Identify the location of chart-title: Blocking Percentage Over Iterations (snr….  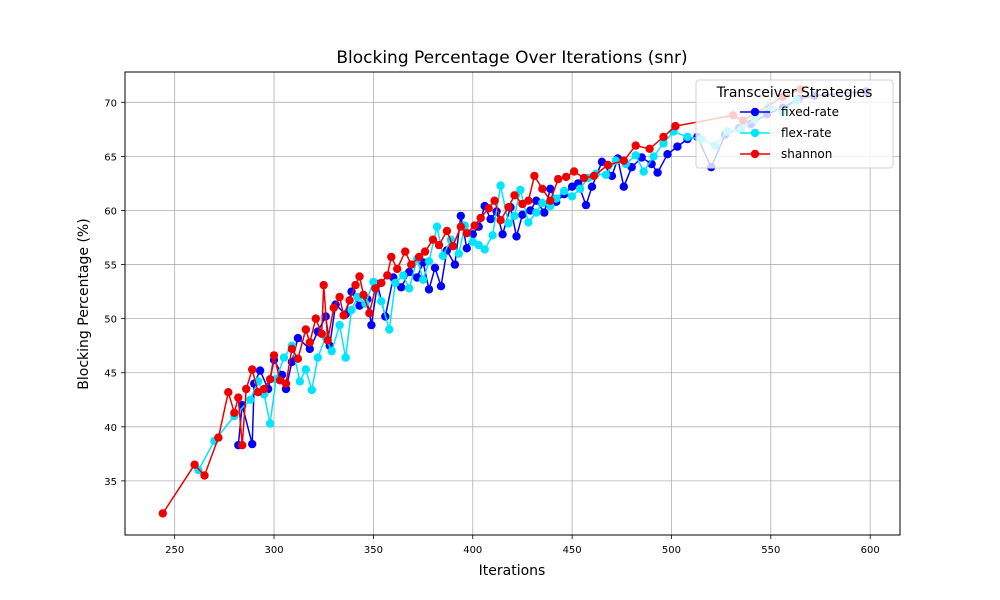
(511, 58).